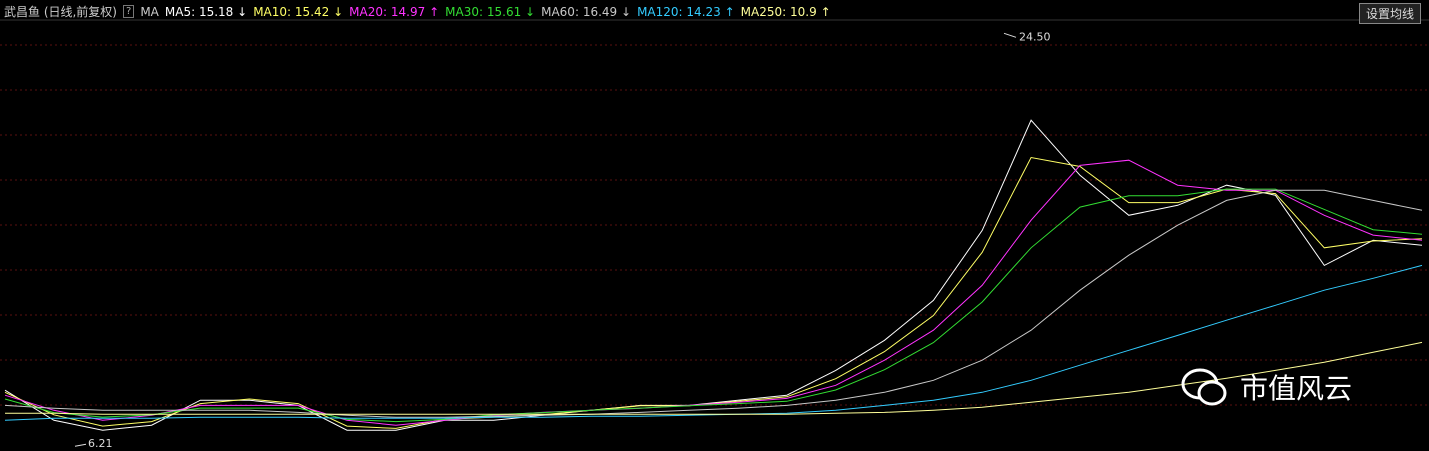  I want to click on legend-name: MA10, so click(272, 12).